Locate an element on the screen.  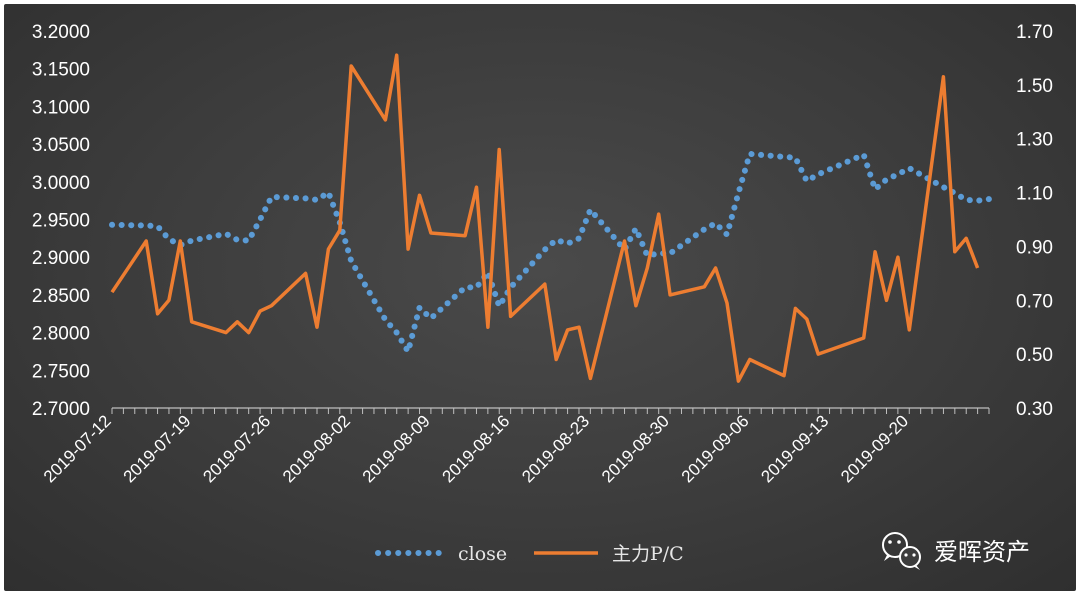
right-y-tick-label: 0.70 is located at coordinates (1034, 301).